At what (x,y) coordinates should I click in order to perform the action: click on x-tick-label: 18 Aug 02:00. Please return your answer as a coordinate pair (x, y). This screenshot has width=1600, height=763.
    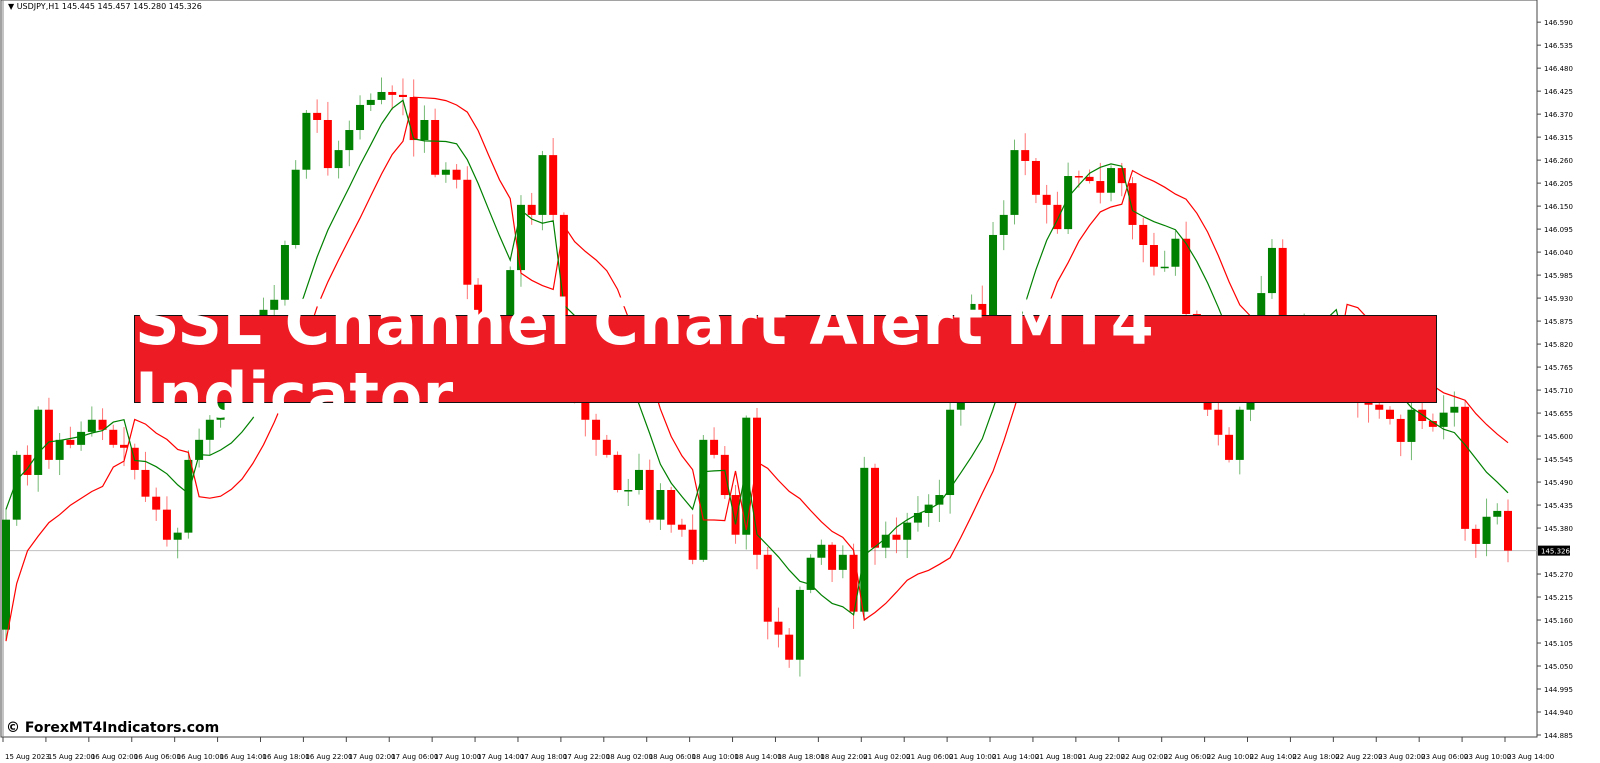
    Looking at the image, I should click on (629, 757).